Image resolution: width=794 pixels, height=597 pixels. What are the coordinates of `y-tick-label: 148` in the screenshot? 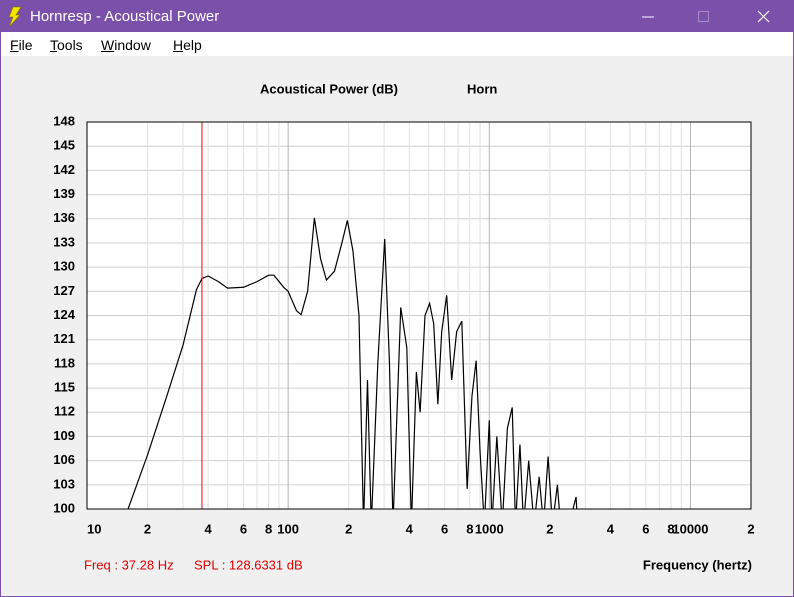 It's located at (64, 120).